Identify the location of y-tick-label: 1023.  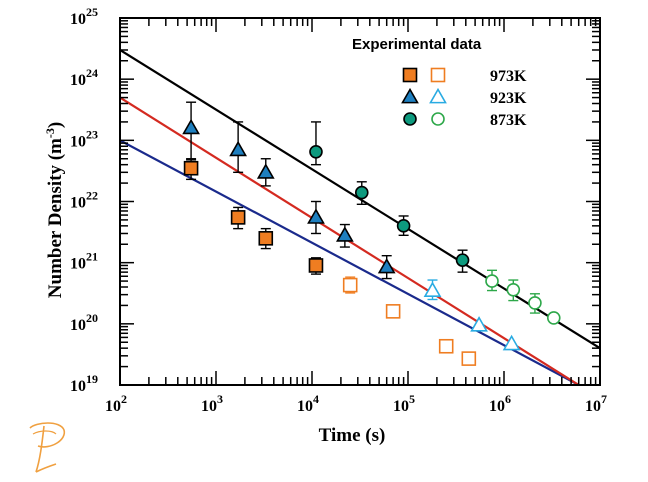
(84, 138).